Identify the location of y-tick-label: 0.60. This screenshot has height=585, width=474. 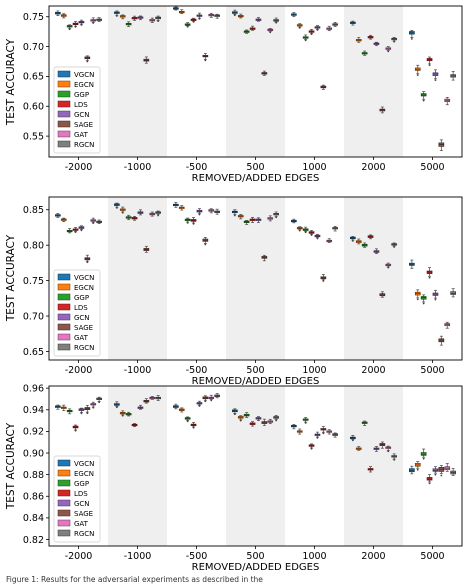
(33, 107).